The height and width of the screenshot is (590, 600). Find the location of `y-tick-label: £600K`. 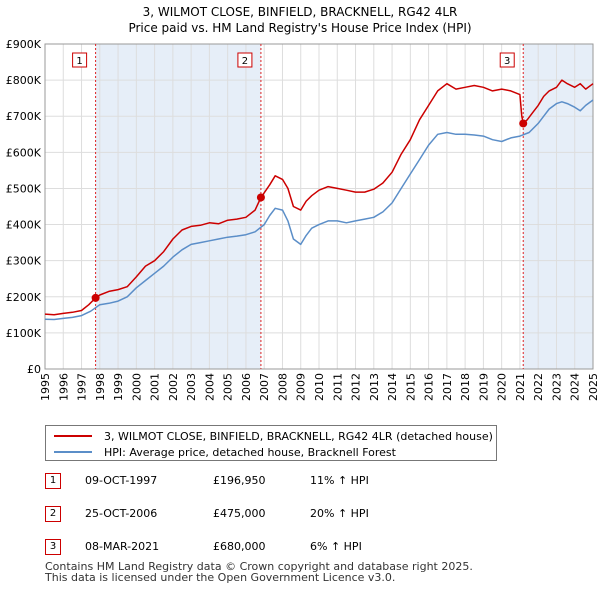

y-tick-label: £600K is located at coordinates (24, 152).